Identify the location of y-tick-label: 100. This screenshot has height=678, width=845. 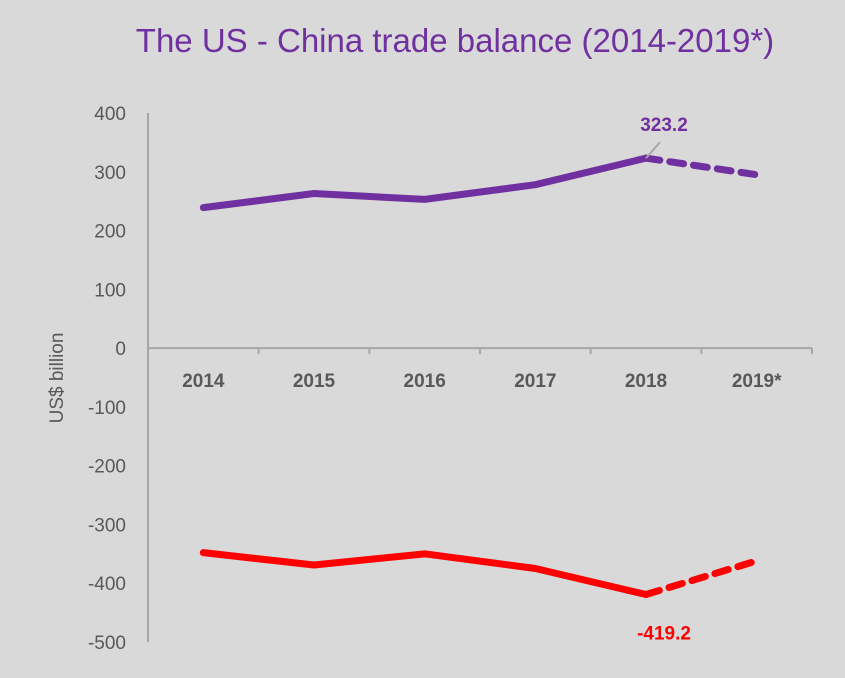
(110, 290).